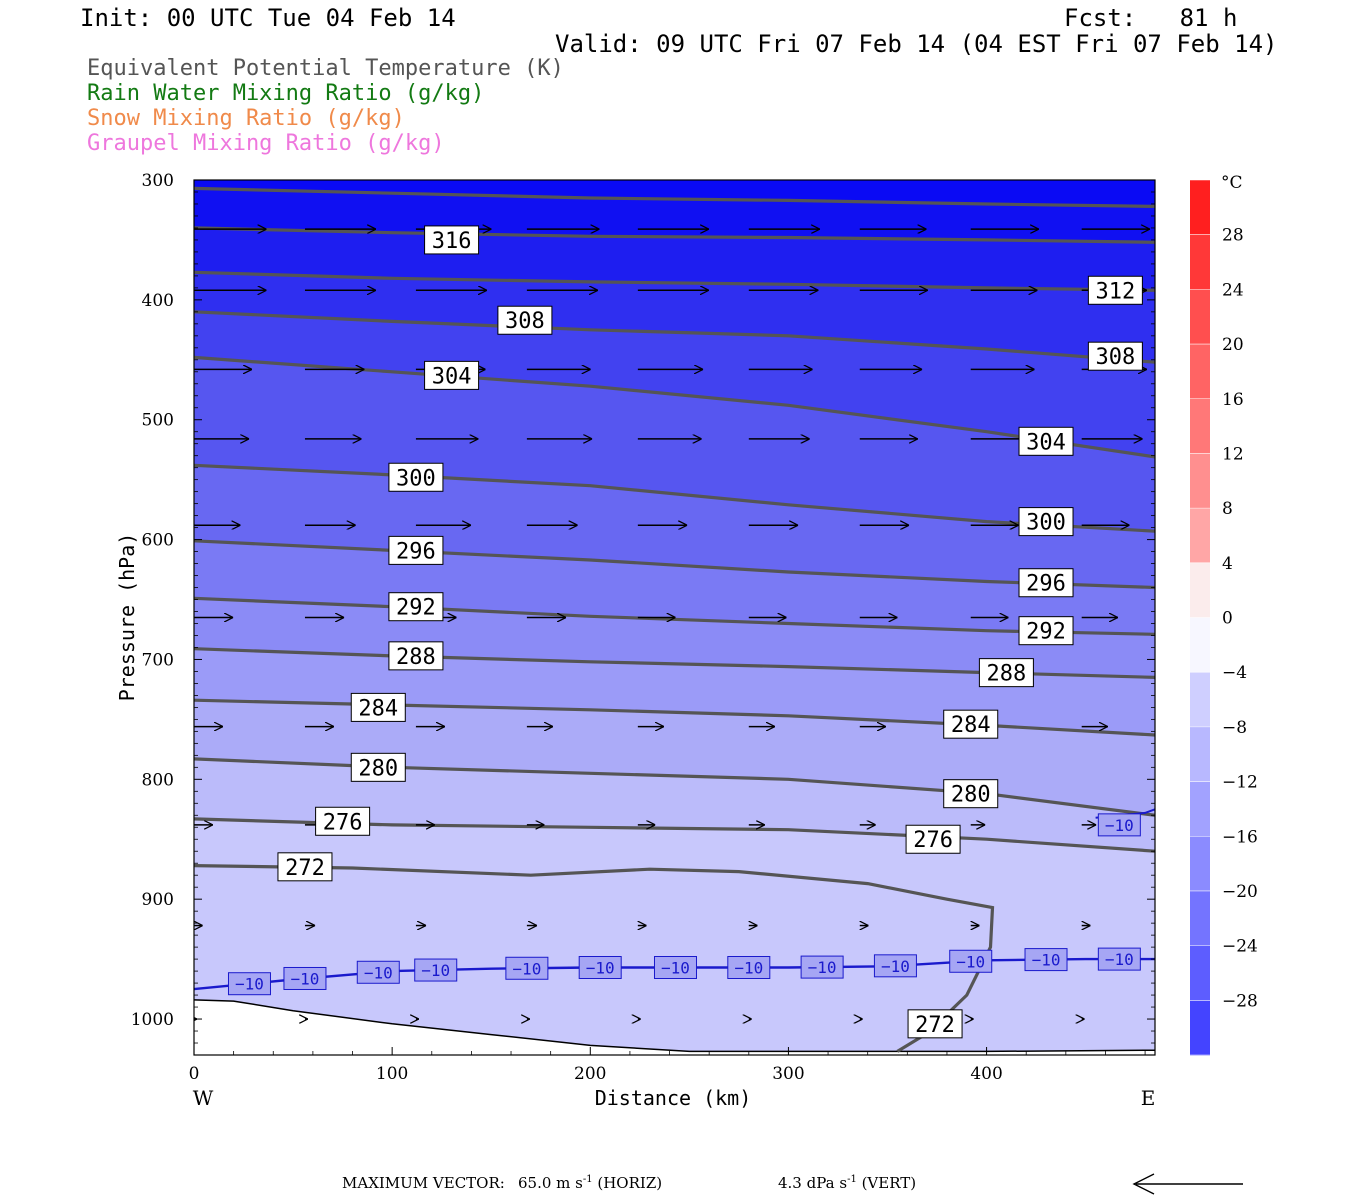 This screenshot has width=1350, height=1200. Describe the element at coordinates (673, 1098) in the screenshot. I see `x-axis-label: Distance (km)` at that location.